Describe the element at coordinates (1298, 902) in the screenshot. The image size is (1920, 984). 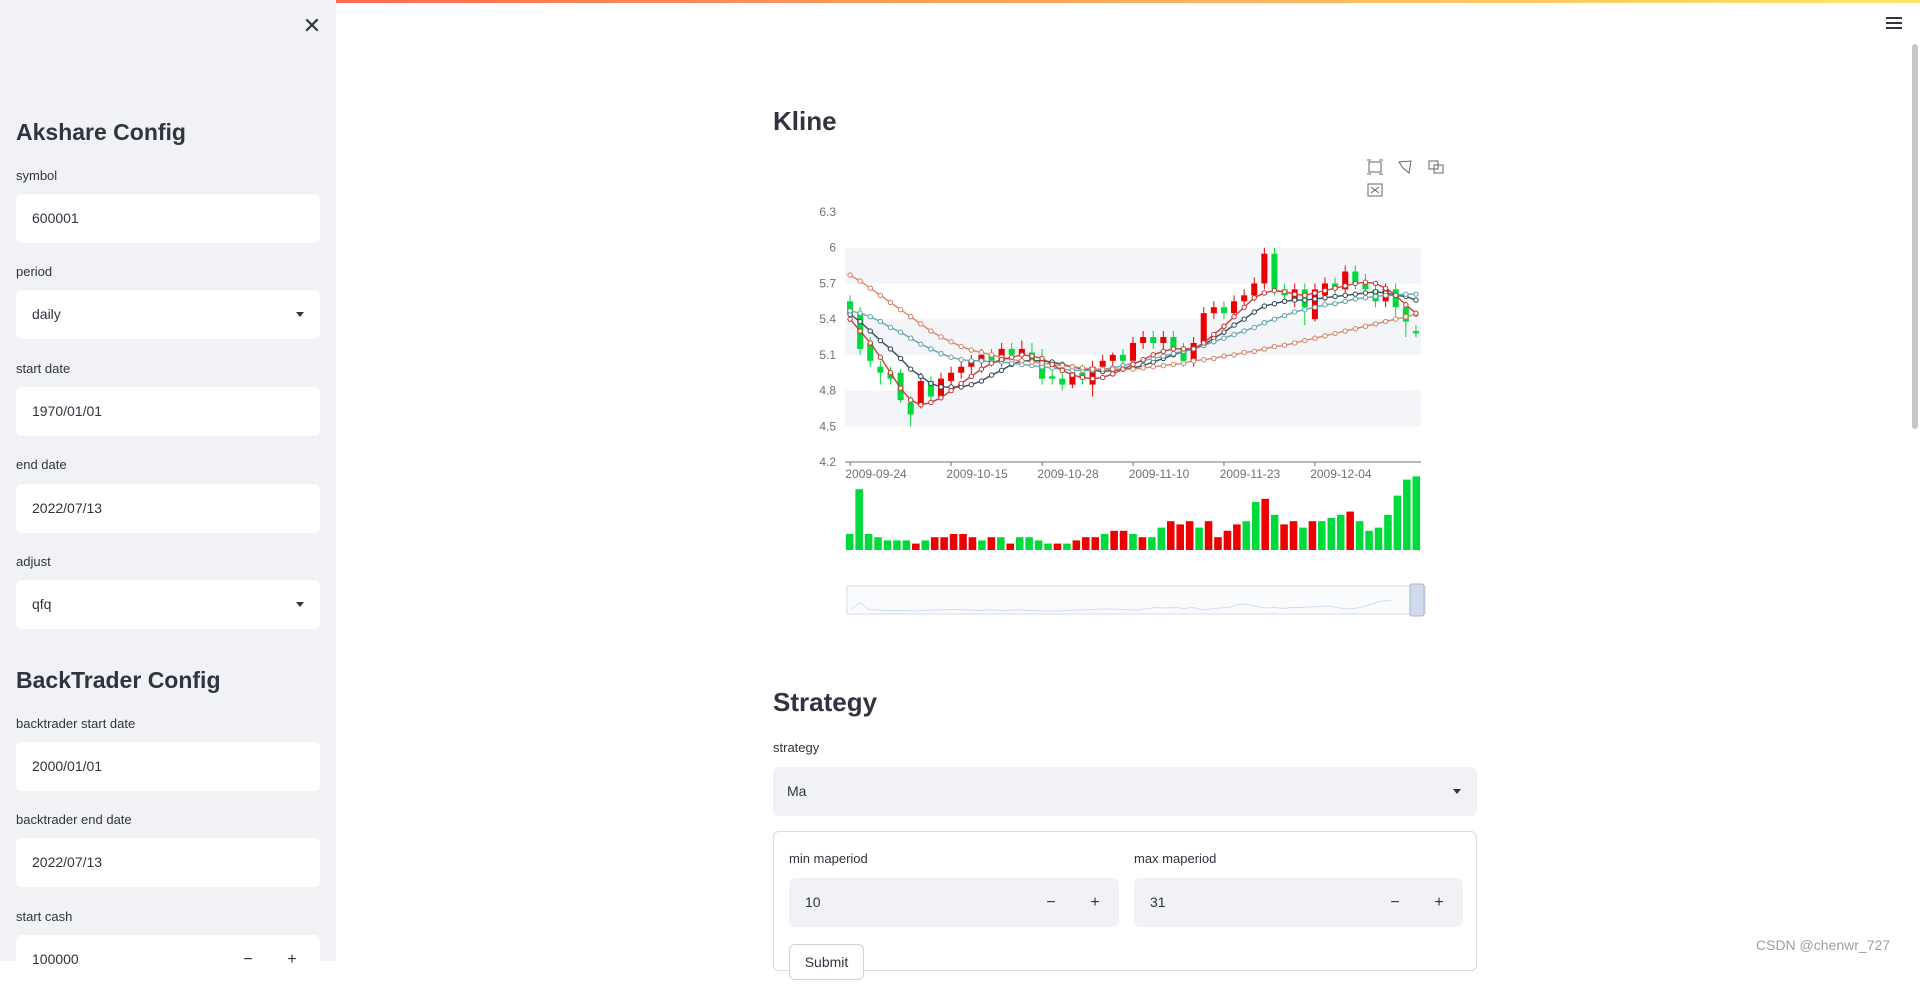
I see `max-maperiod-input: 31 − +` at that location.